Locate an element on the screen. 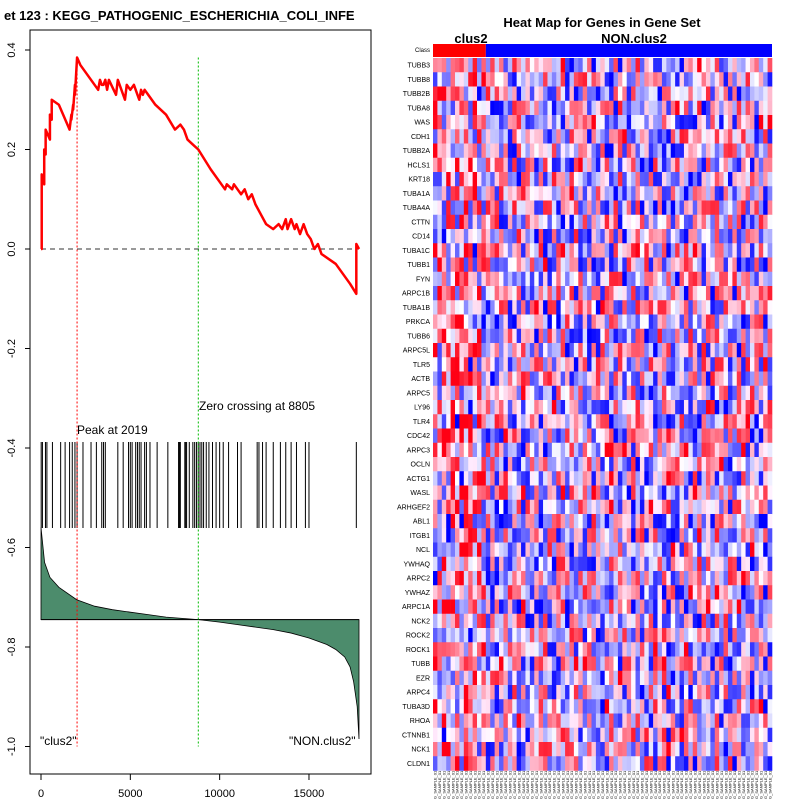  sample-label: G_SAMPLE_01 is located at coordinates (492, 784).